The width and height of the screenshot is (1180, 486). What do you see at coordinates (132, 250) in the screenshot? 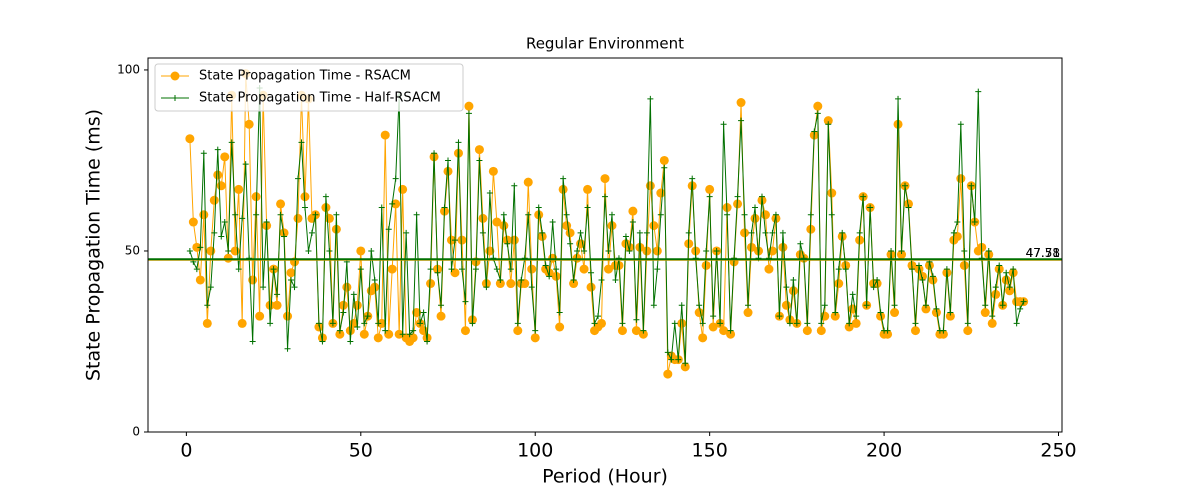
I see `y-tick-label: 50` at bounding box center [132, 250].